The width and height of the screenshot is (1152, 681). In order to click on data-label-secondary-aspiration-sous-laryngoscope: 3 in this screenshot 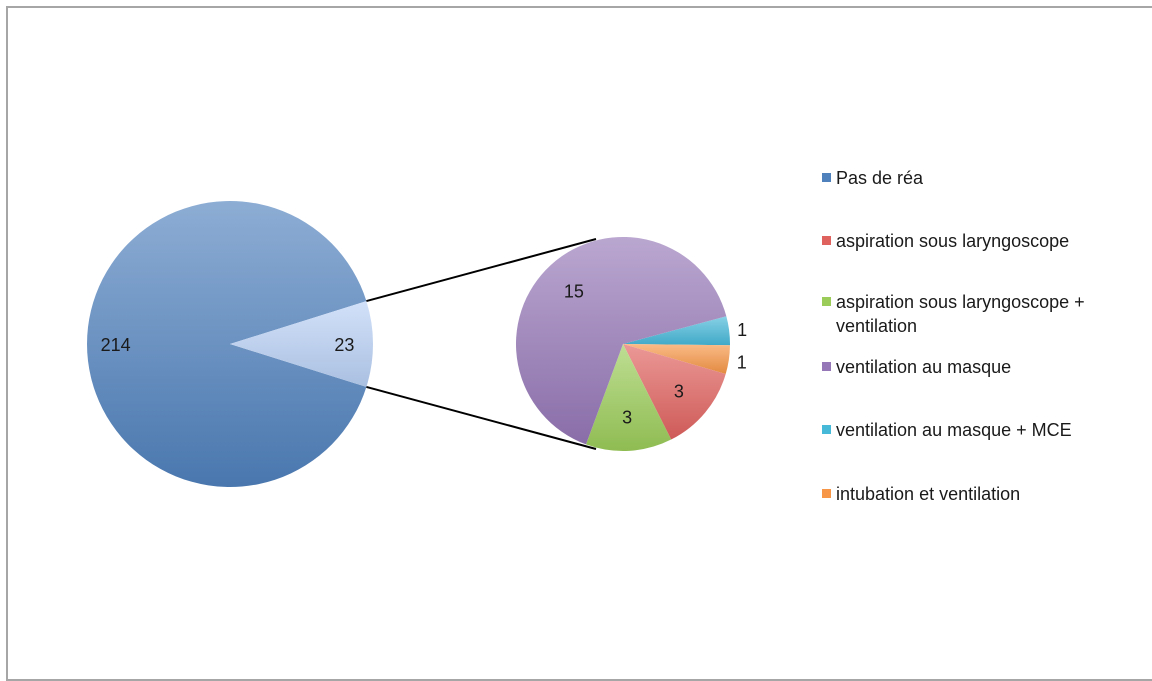, I will do `click(679, 392)`.